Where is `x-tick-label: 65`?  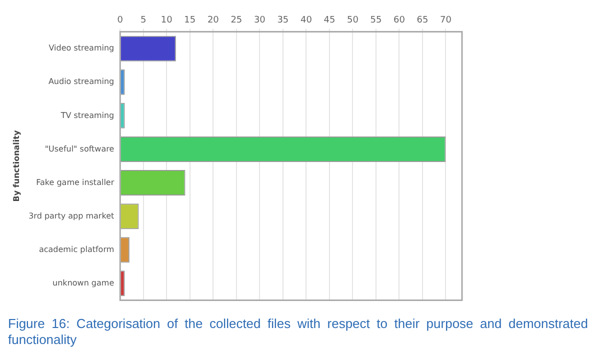
x-tick-label: 65 is located at coordinates (422, 21).